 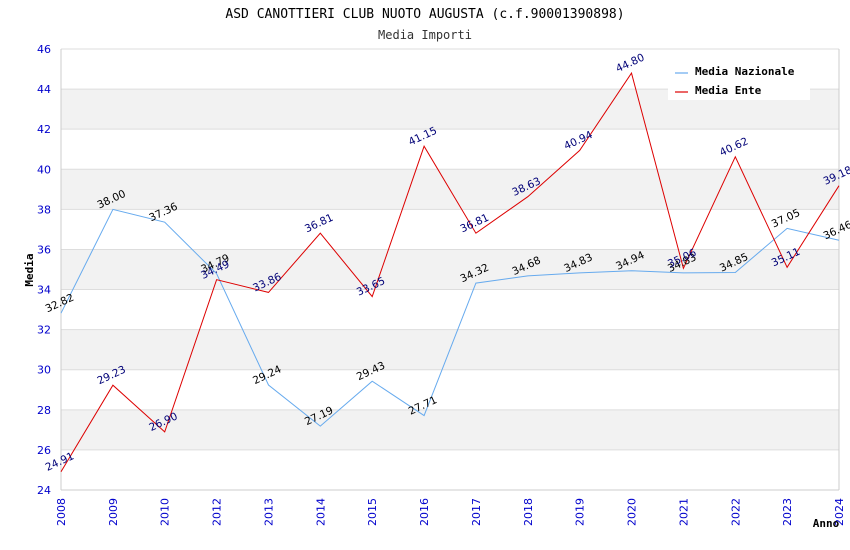 I want to click on x-tick-label: 2014, so click(x=320, y=512).